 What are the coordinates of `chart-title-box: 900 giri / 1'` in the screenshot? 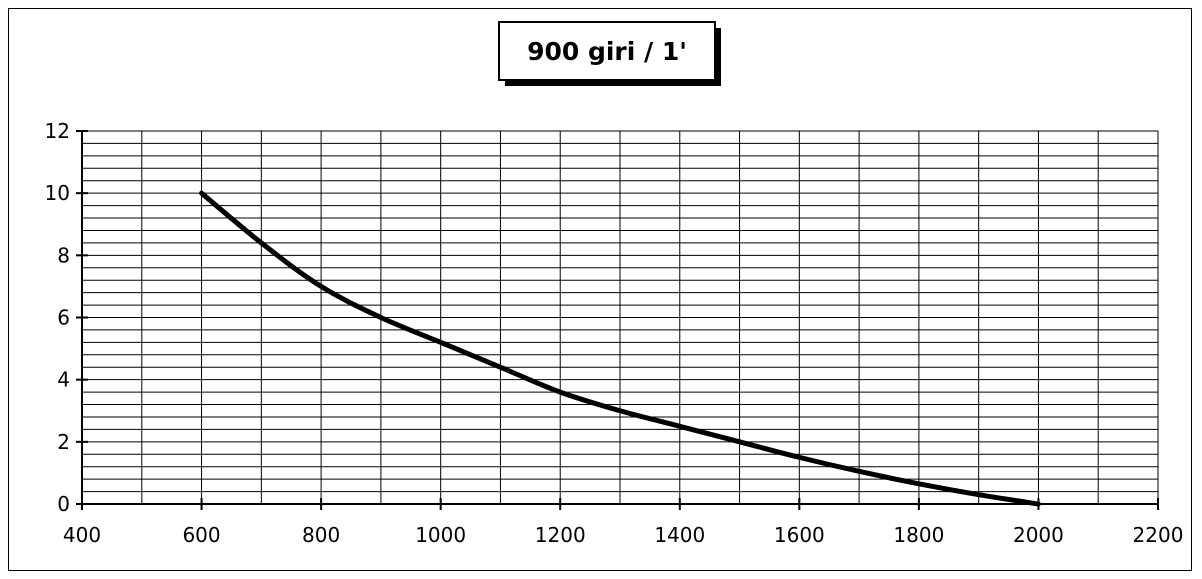 It's located at (609, 53).